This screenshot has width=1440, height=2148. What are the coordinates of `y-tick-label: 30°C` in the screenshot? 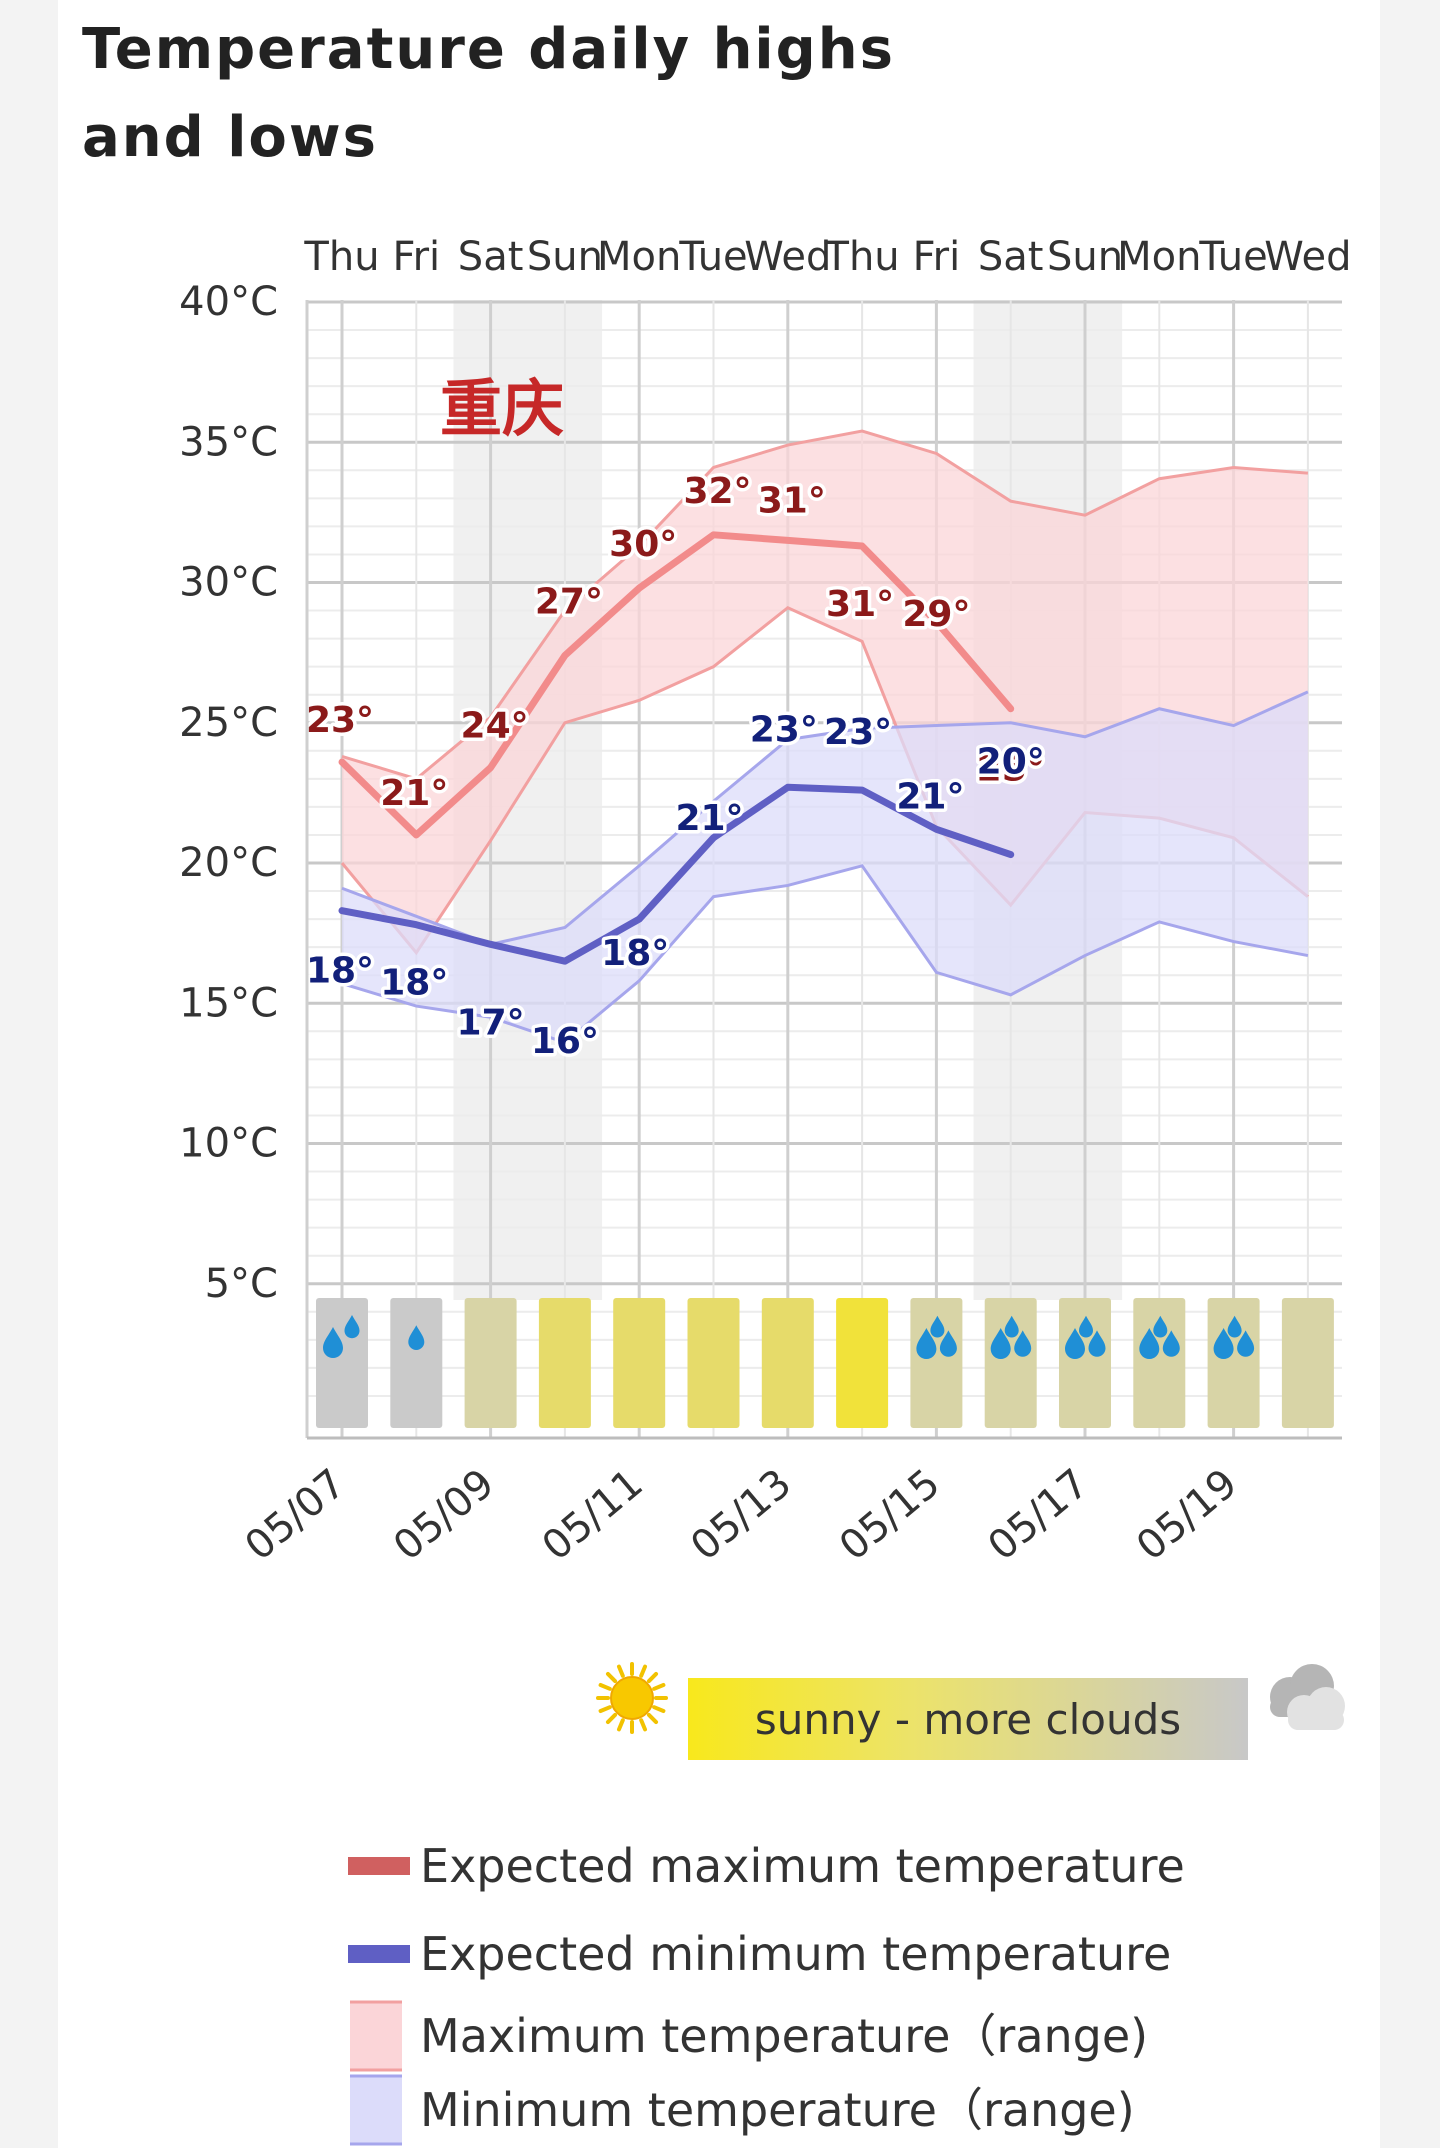 It's located at (228, 583).